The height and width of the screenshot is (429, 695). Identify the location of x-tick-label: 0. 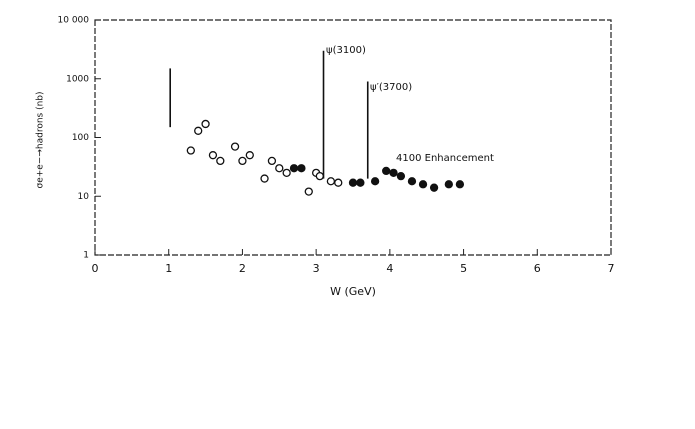
(95, 268).